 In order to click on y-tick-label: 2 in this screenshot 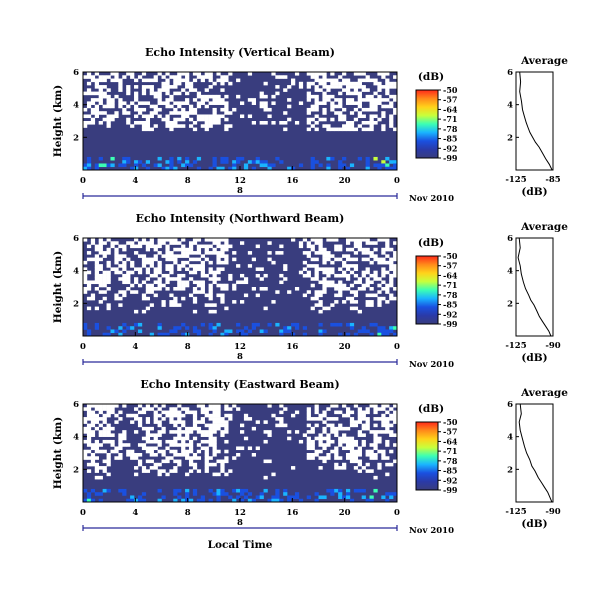, I will do `click(510, 304)`.